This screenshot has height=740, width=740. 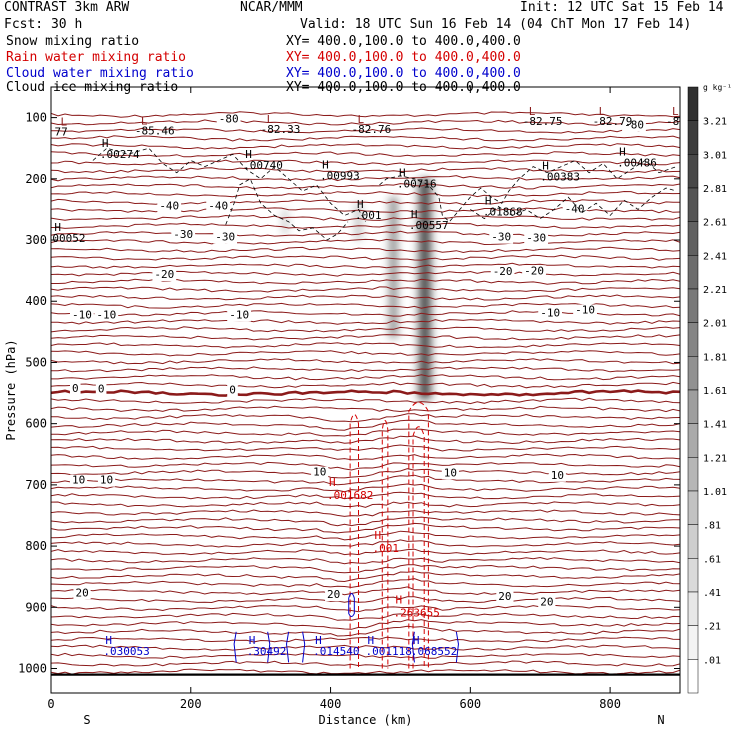 I want to click on cloud-ice-maximum-label: .001, so click(x=368, y=215).